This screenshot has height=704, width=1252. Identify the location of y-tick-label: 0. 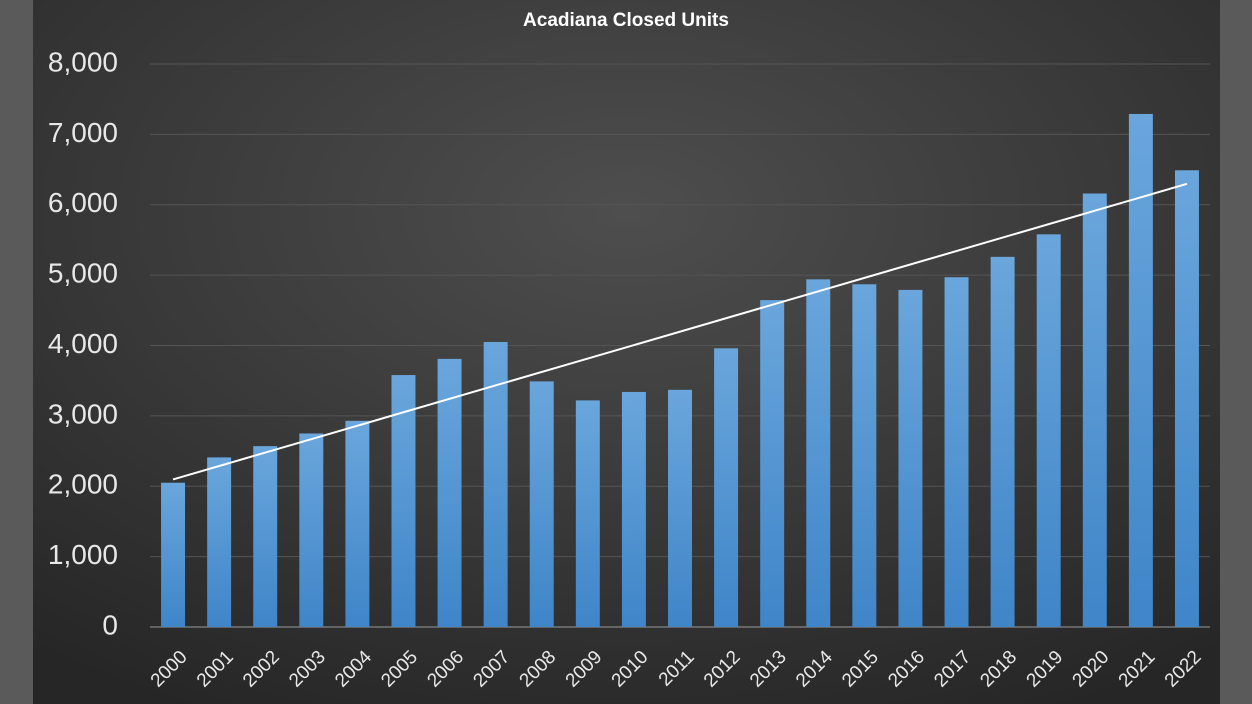
(110, 624).